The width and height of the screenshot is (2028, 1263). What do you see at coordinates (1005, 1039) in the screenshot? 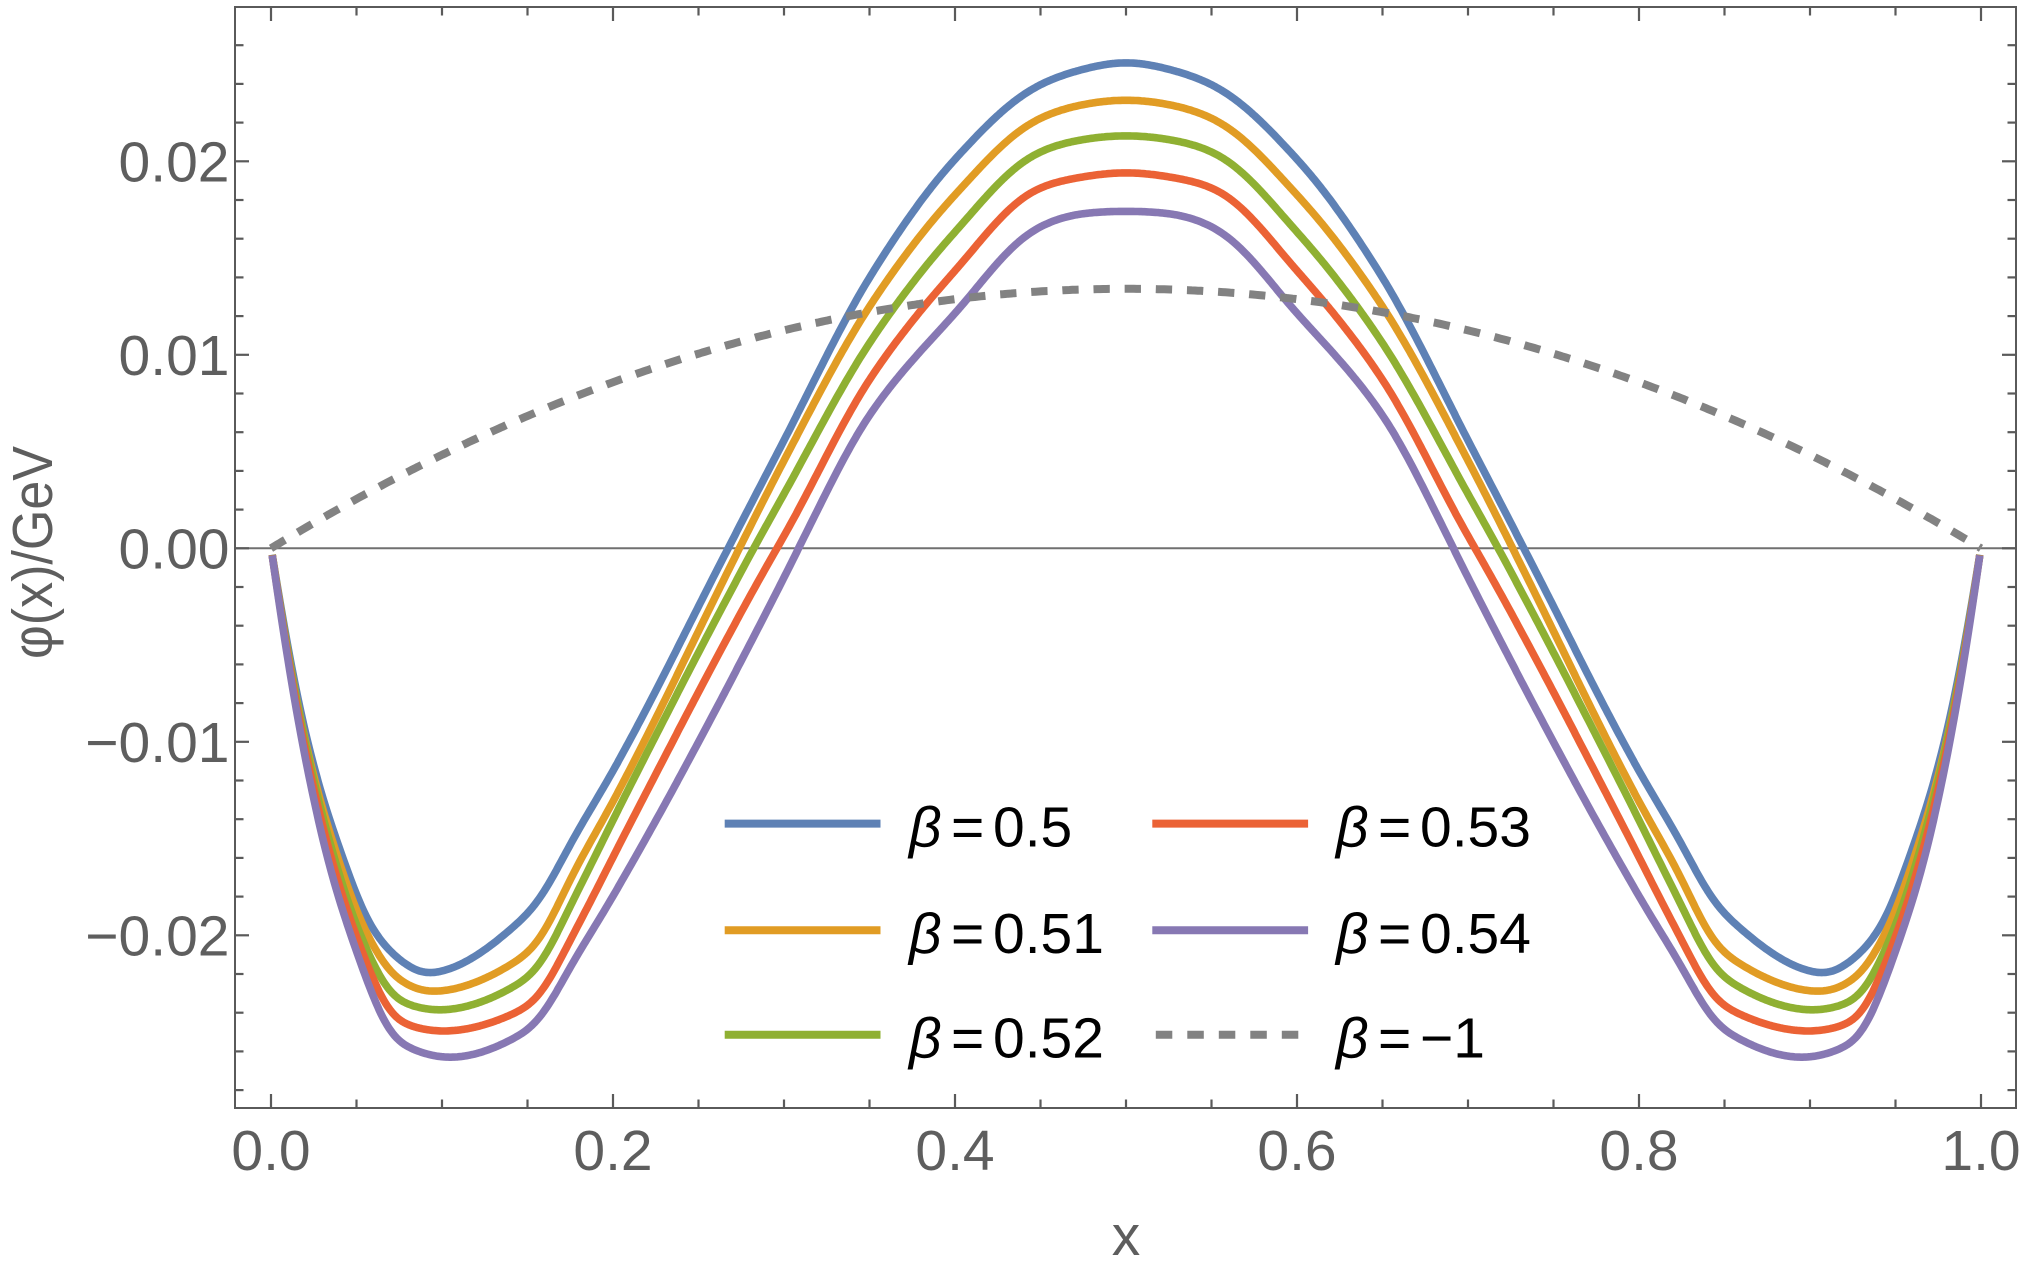
I see `svg-text:β=0.52: β = 0.52` at bounding box center [1005, 1039].